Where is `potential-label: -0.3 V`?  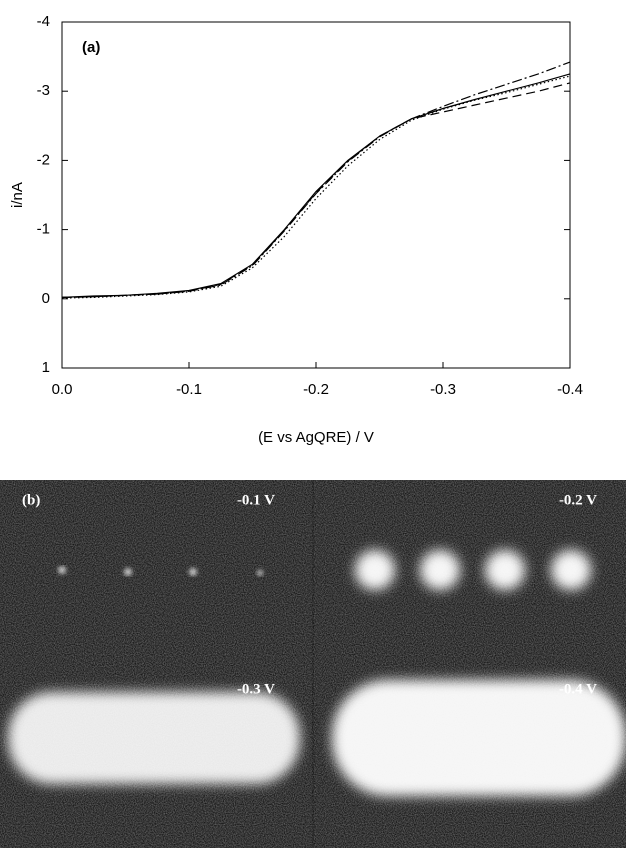 potential-label: -0.3 V is located at coordinates (256, 689).